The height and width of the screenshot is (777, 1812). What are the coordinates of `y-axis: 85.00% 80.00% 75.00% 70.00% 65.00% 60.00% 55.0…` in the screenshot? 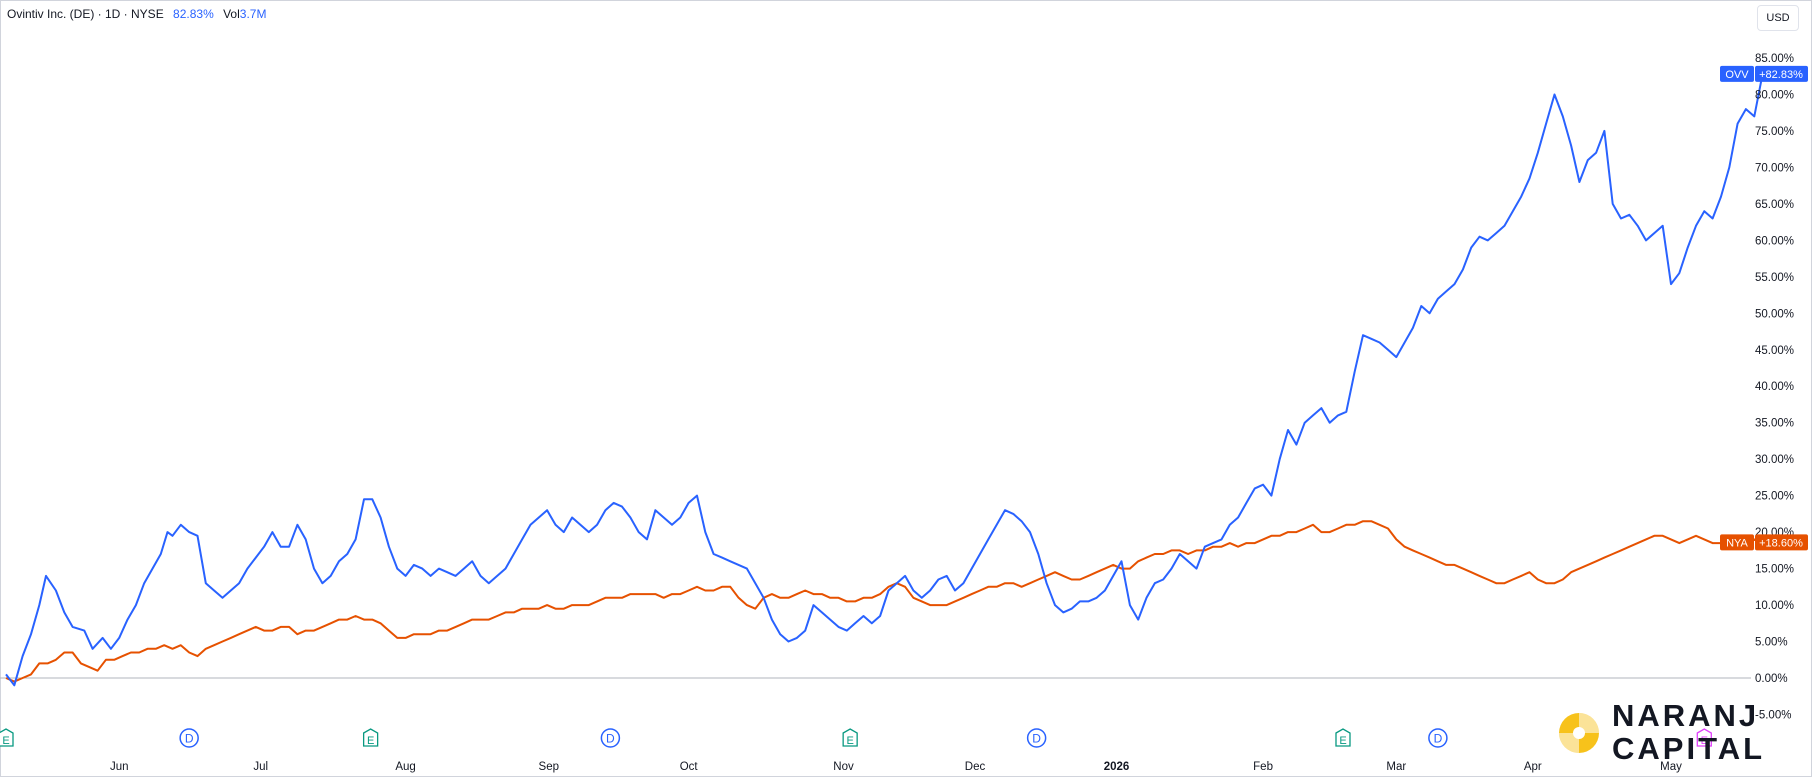 It's located at (1774, 387).